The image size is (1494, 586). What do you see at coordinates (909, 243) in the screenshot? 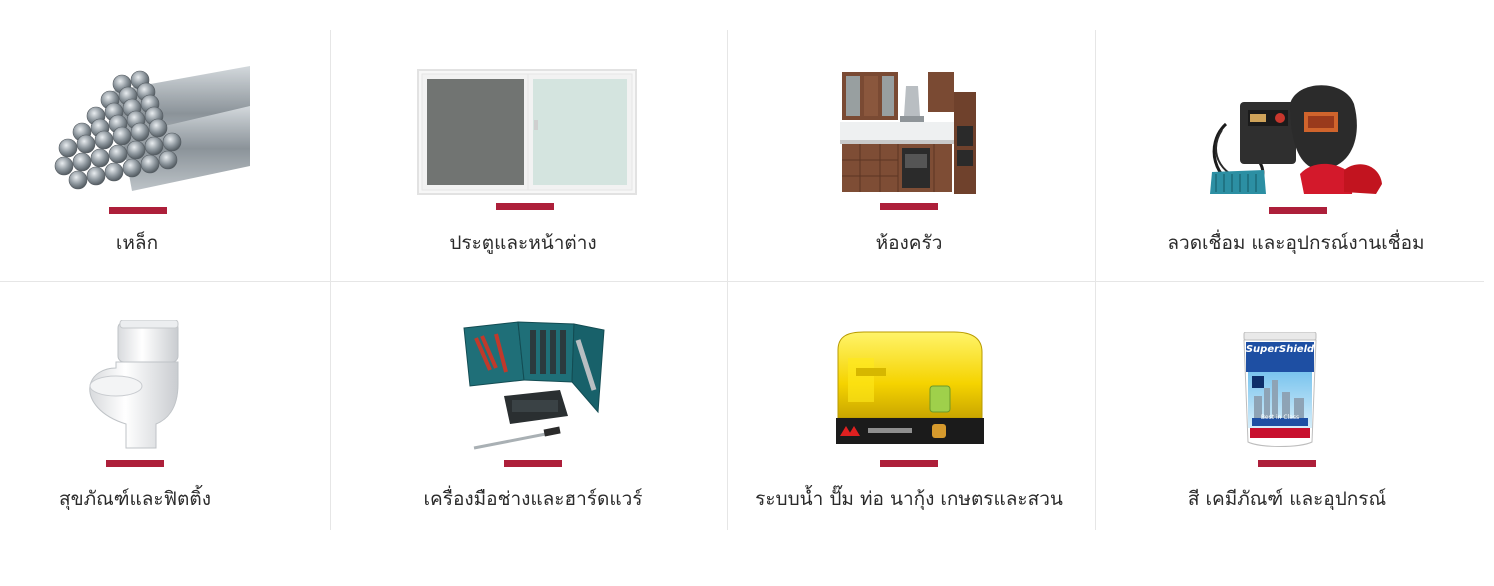
I see `category-label: ห้องครัว` at bounding box center [909, 243].